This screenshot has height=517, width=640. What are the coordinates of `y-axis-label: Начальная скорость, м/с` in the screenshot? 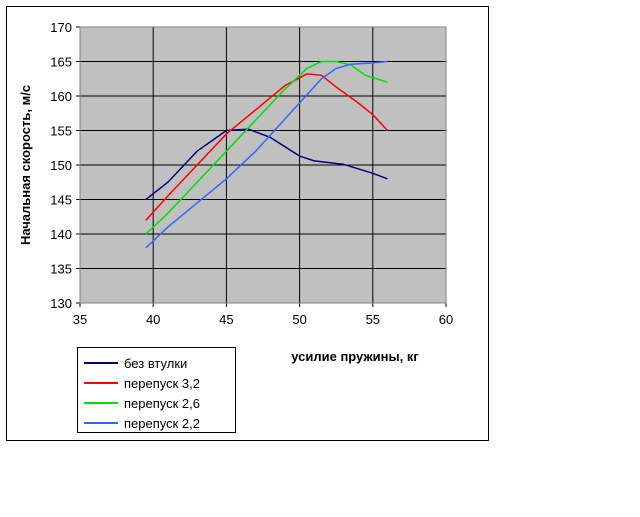 It's located at (25, 165).